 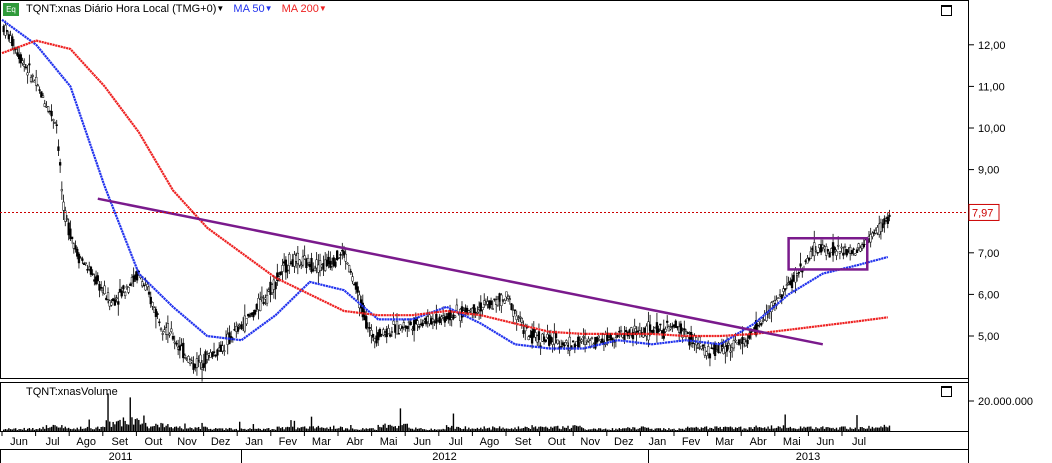 I want to click on last-price-marker: 7,97, so click(x=984, y=212).